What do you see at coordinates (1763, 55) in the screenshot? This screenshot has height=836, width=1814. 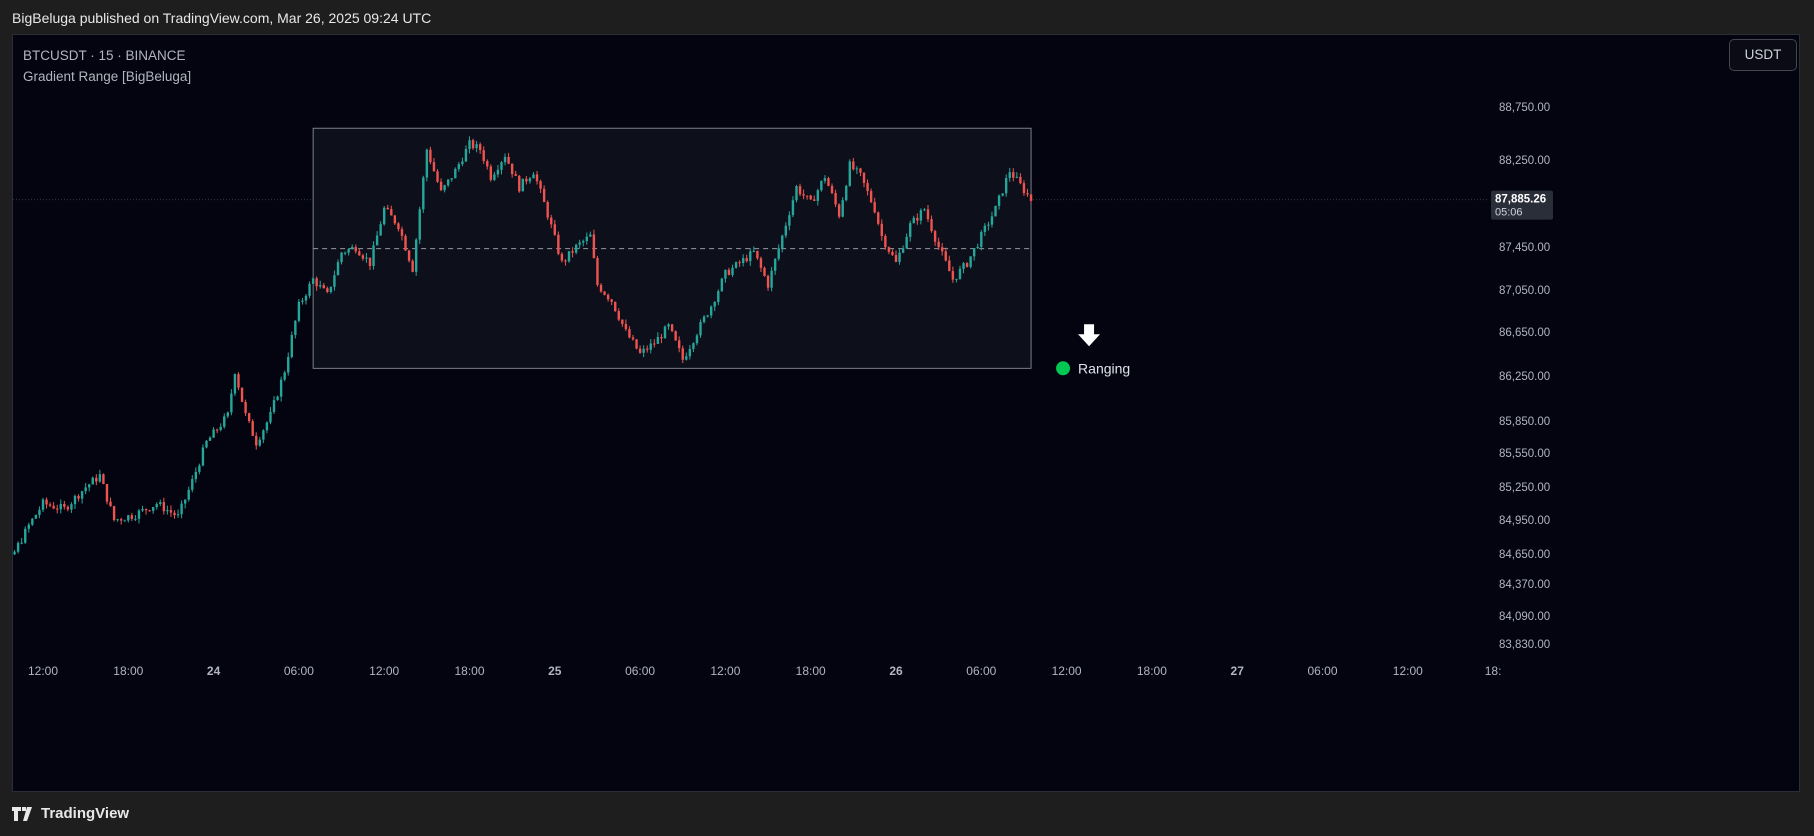 I see `currency-button: USDT` at bounding box center [1763, 55].